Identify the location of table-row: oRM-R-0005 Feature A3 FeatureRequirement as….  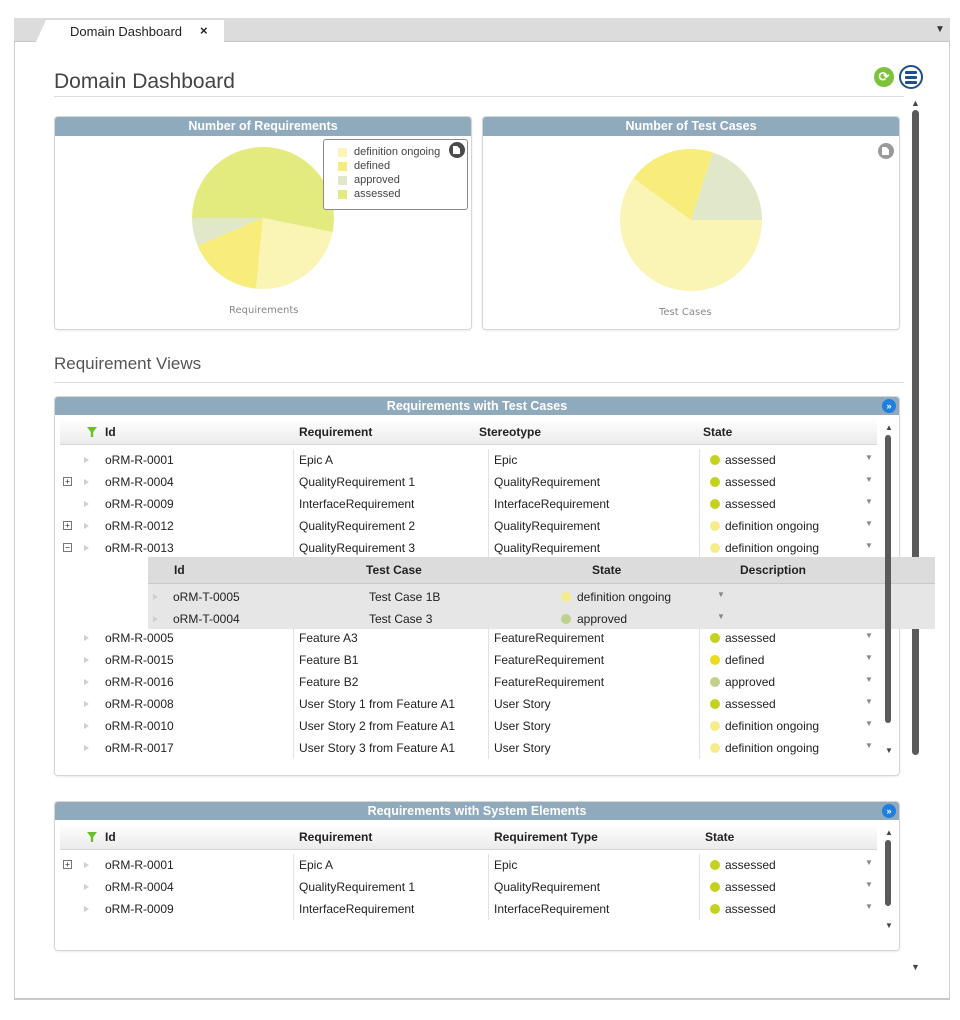
(468, 638).